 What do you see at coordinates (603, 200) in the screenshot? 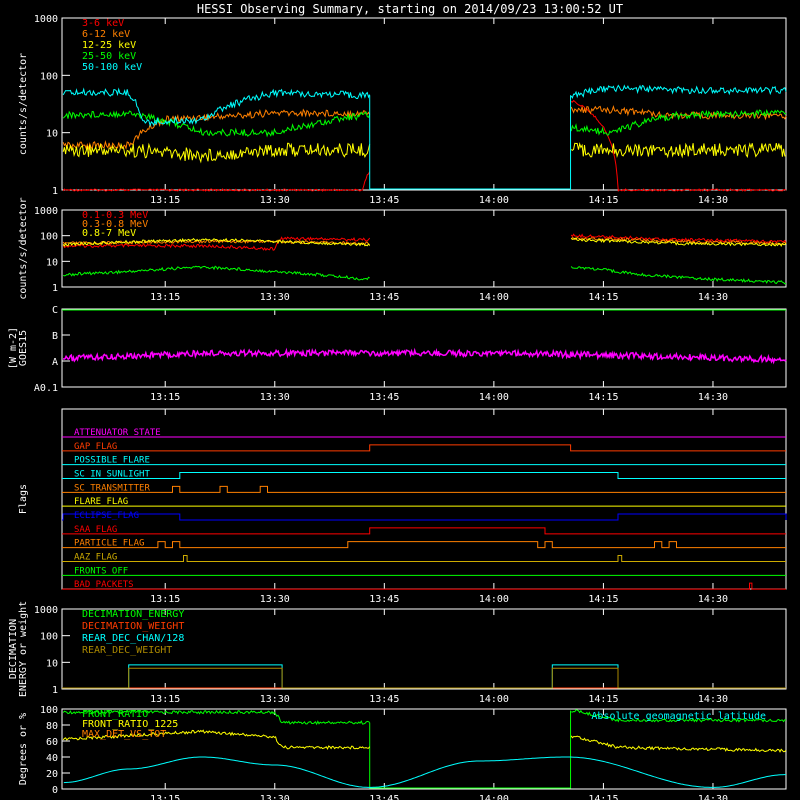
I see `x-tick-label-0-4: 14:15` at bounding box center [603, 200].